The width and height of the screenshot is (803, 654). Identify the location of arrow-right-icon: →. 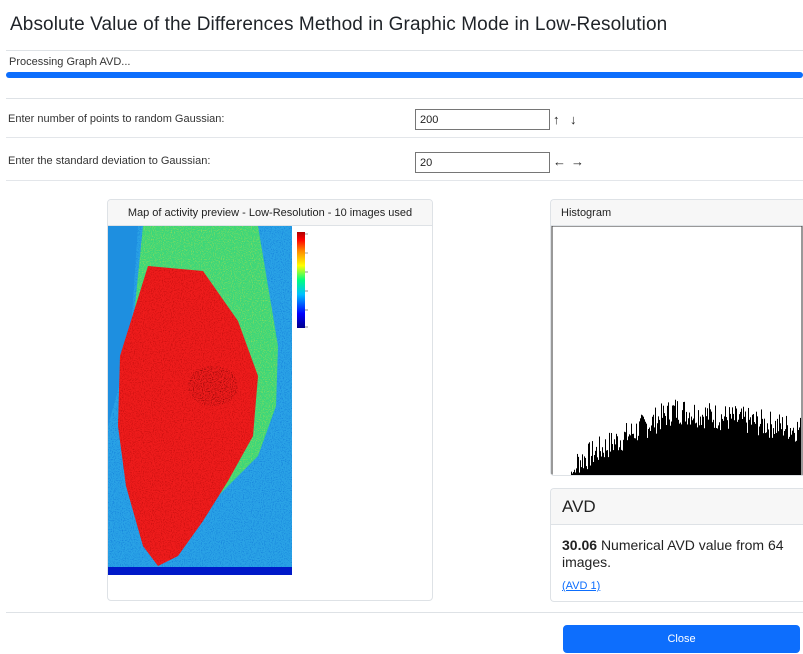
(577, 161).